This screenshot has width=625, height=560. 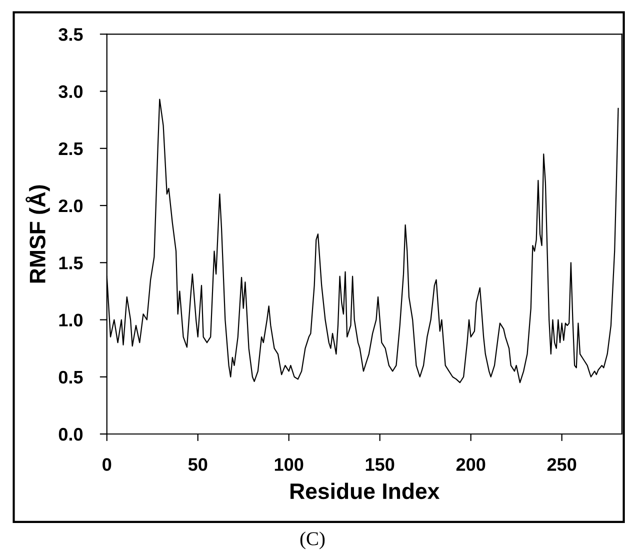 What do you see at coordinates (71, 320) in the screenshot?
I see `y-tick-label: 1.0` at bounding box center [71, 320].